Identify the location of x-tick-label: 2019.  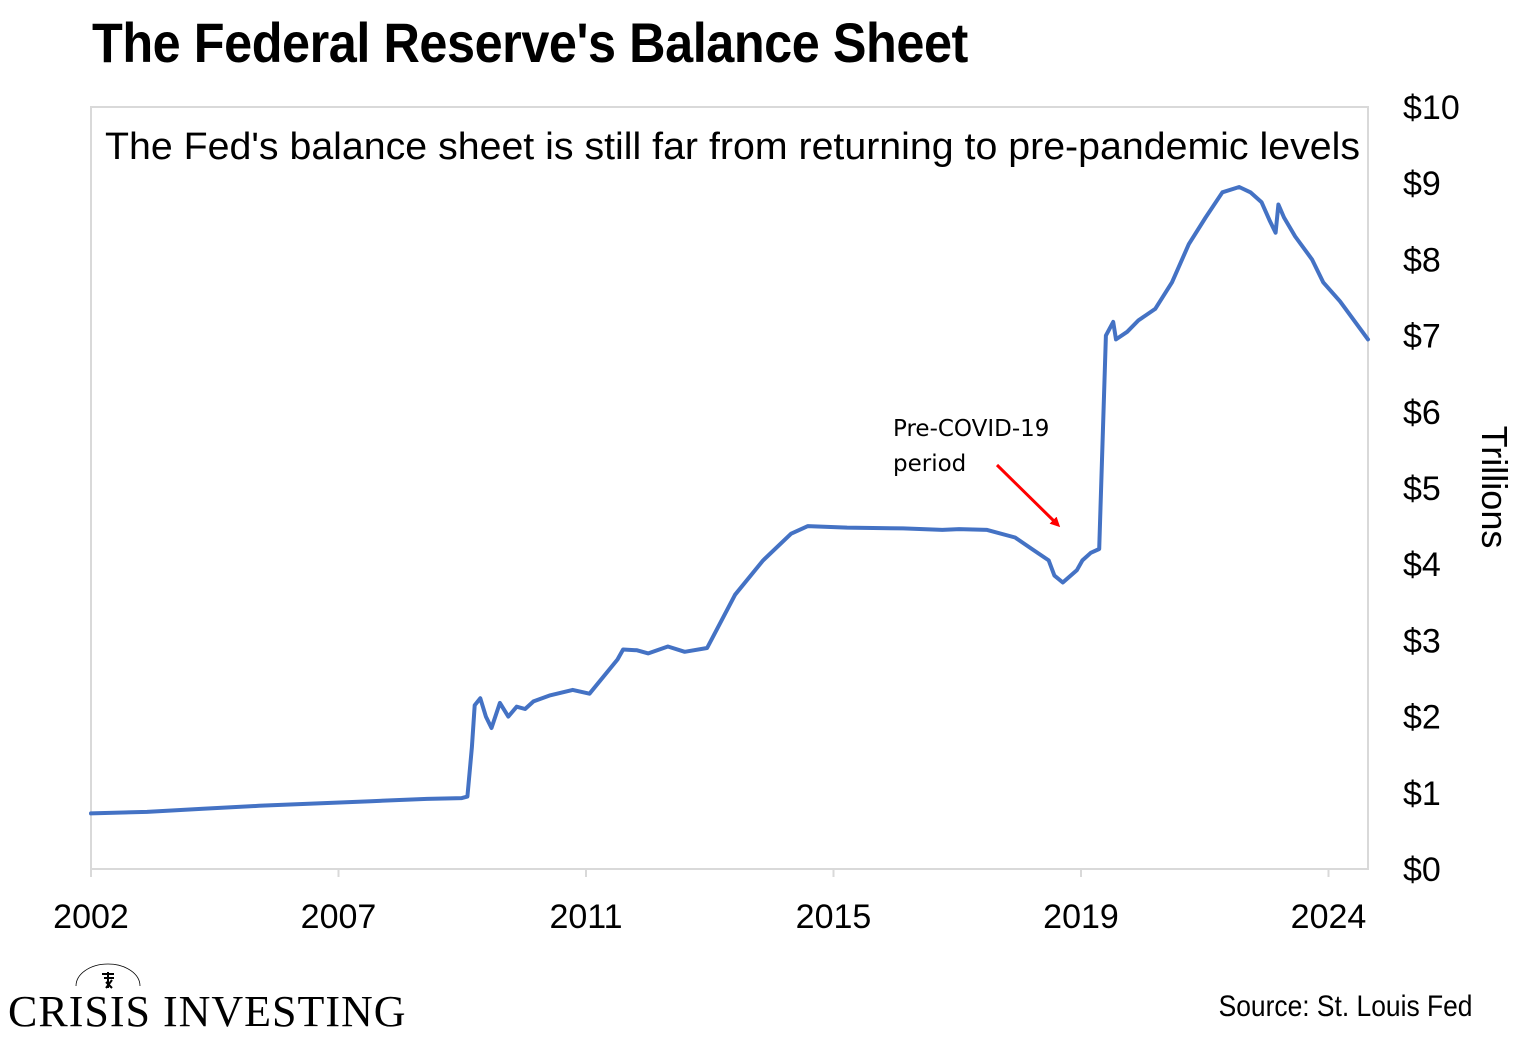
(1081, 917).